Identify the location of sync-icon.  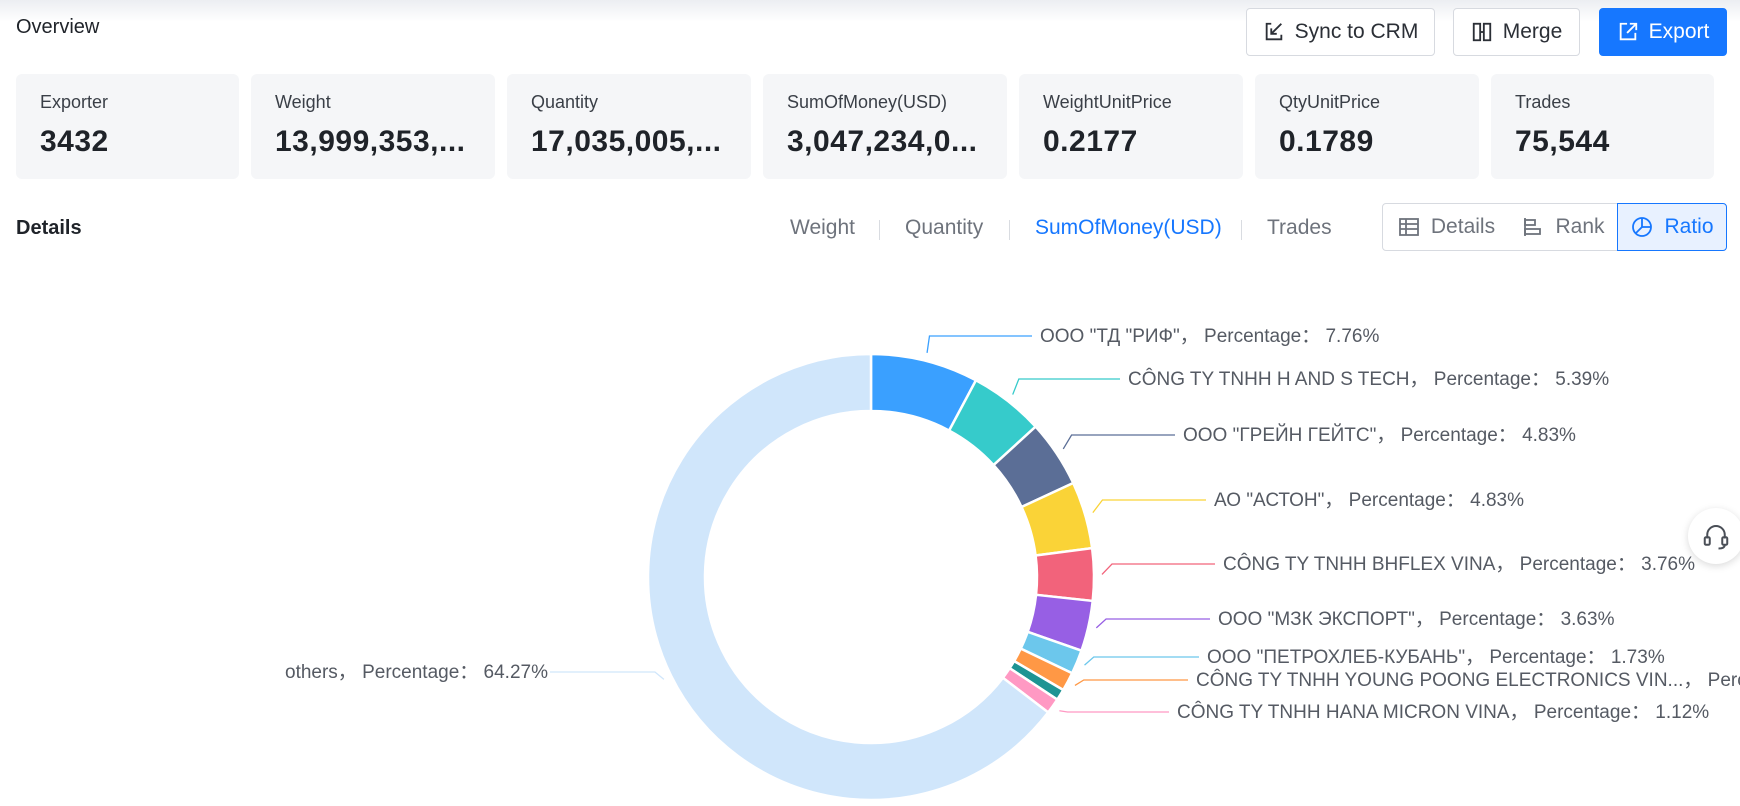
(1273, 31).